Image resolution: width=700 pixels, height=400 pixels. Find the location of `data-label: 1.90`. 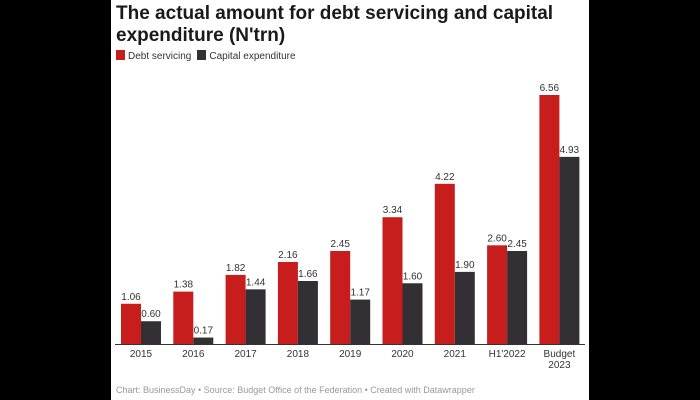

data-label: 1.90 is located at coordinates (465, 265).